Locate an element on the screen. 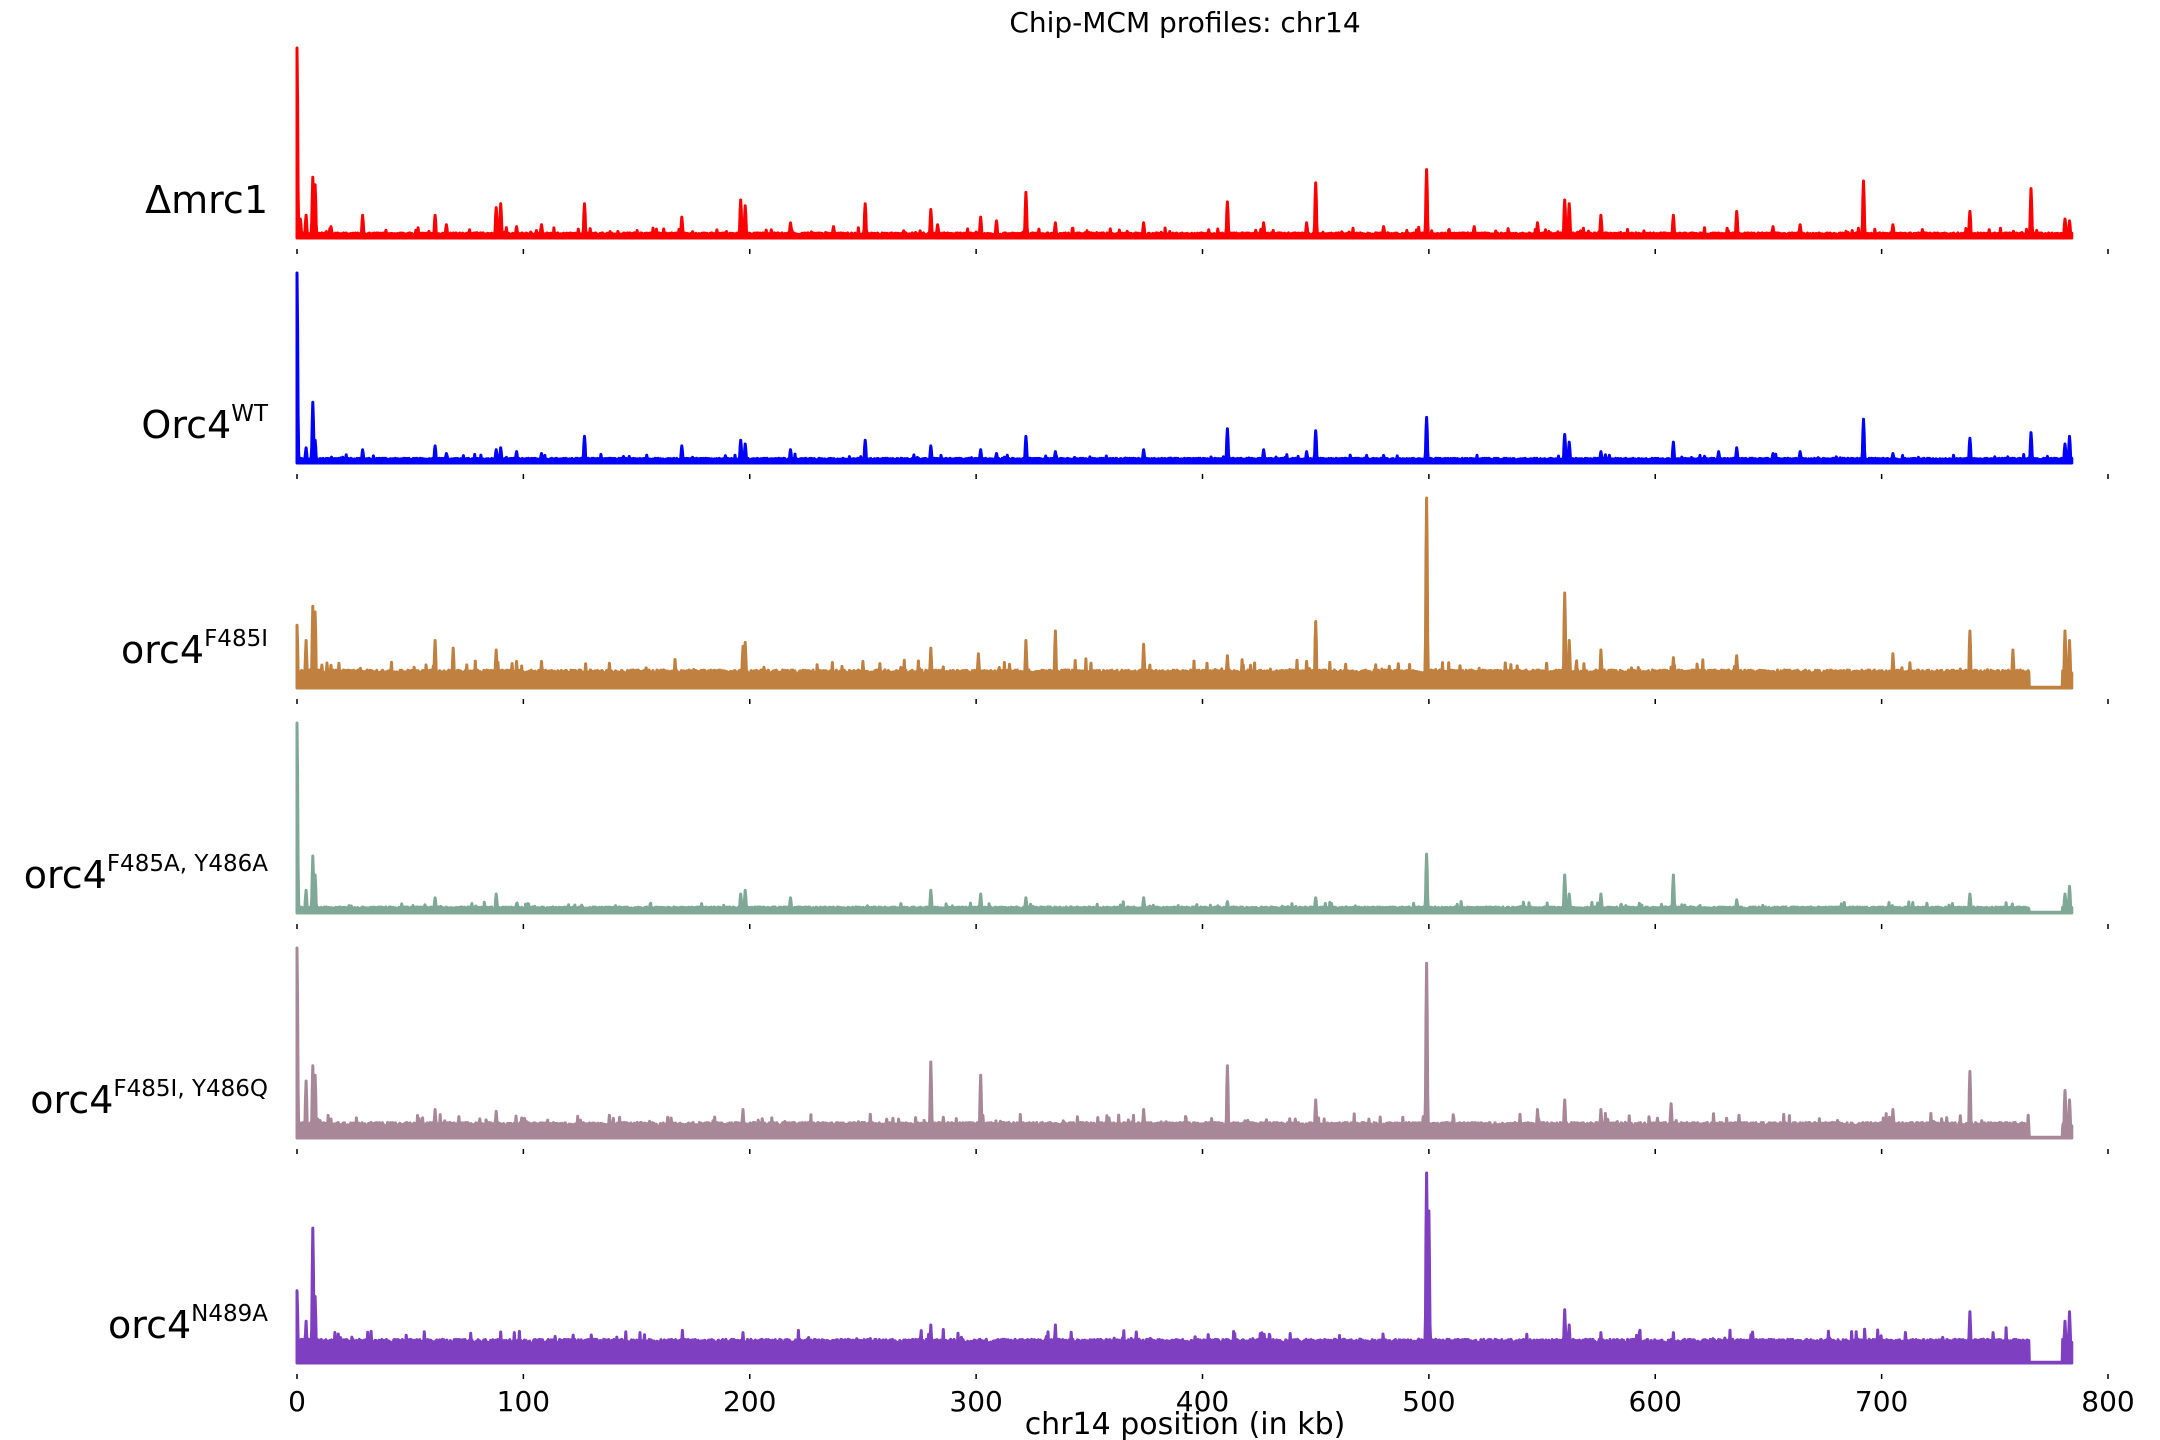 The height and width of the screenshot is (1440, 2160). series-label: orc4F485I, Y486Q is located at coordinates (149, 1099).